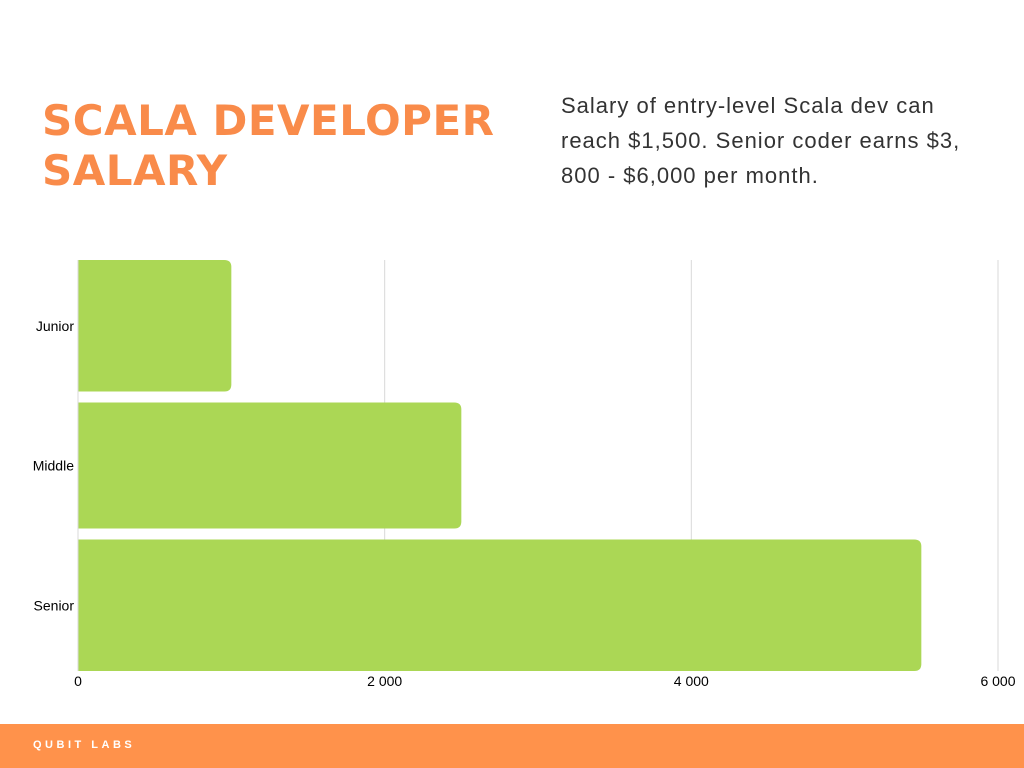 The height and width of the screenshot is (768, 1024). I want to click on category-label-junior: Junior, so click(55, 326).